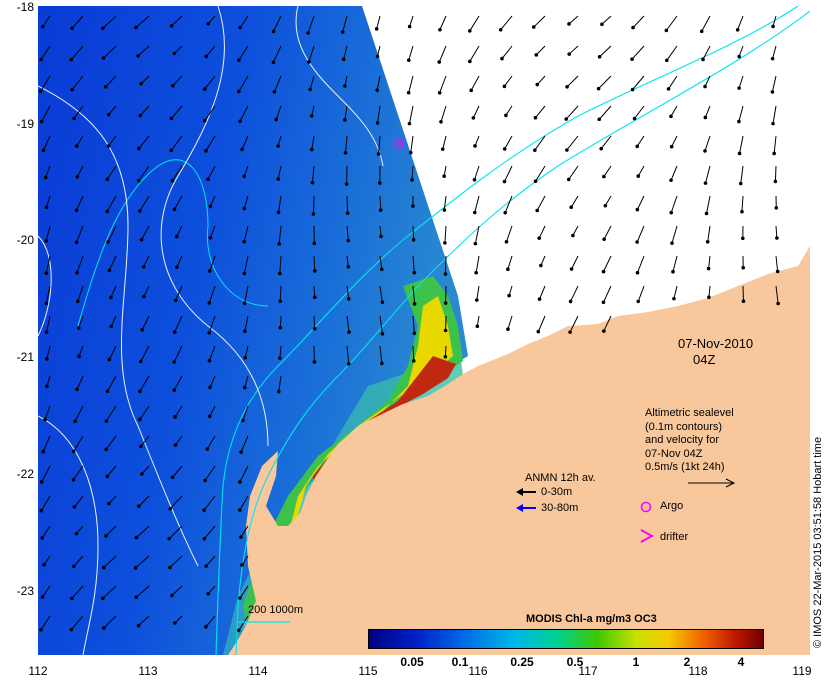 Image resolution: width=840 pixels, height=680 pixels. What do you see at coordinates (560, 508) in the screenshot?
I see `anmn-deep-label: 30-80m` at bounding box center [560, 508].